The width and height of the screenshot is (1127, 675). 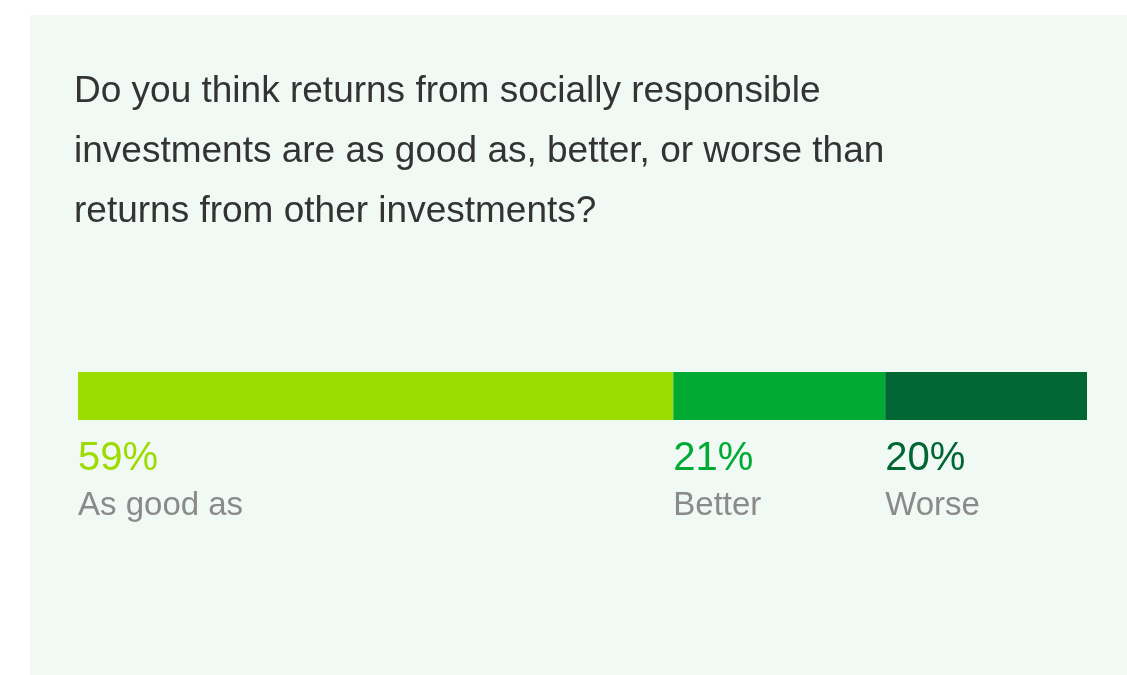 What do you see at coordinates (118, 456) in the screenshot?
I see `data-label: 59%` at bounding box center [118, 456].